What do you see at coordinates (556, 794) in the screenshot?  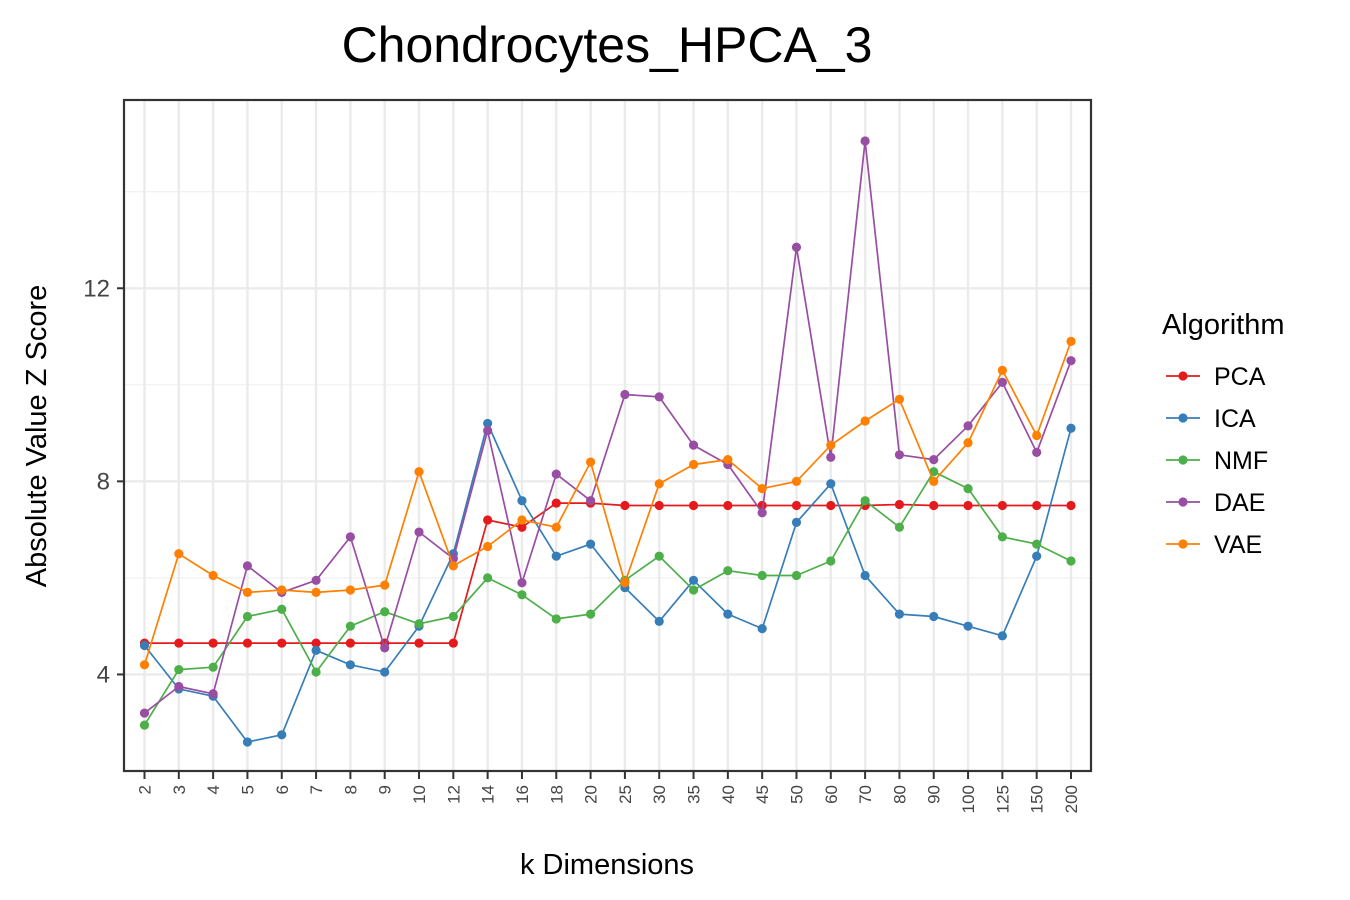 I see `x-tick-label: 18` at bounding box center [556, 794].